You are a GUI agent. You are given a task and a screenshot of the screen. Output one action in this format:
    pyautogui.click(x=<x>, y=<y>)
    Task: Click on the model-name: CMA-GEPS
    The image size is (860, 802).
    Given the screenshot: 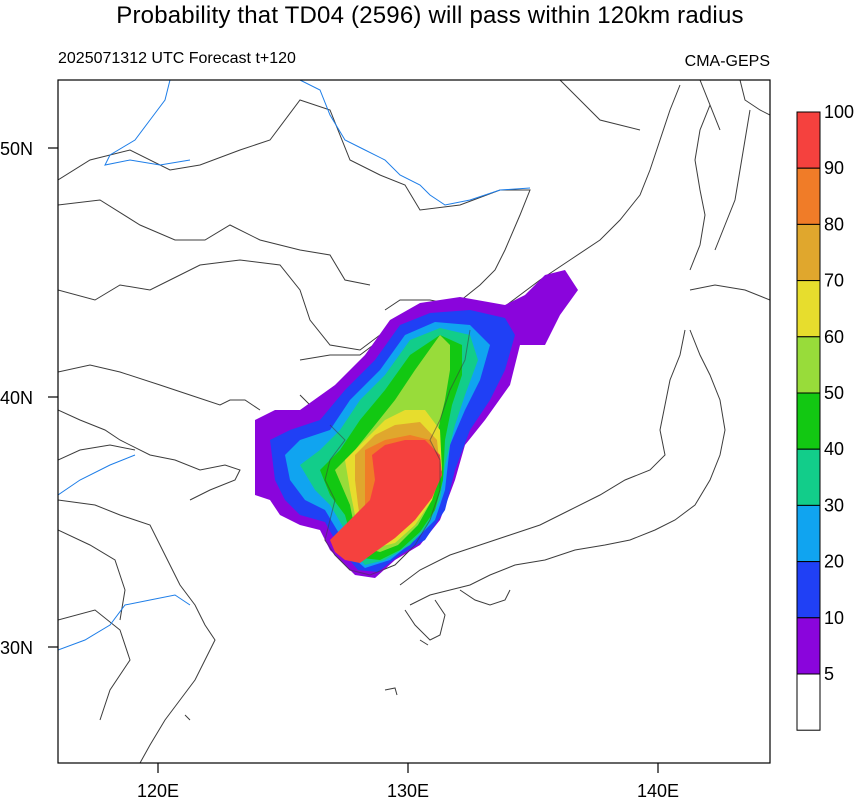 What is the action you would take?
    pyautogui.click(x=727, y=61)
    